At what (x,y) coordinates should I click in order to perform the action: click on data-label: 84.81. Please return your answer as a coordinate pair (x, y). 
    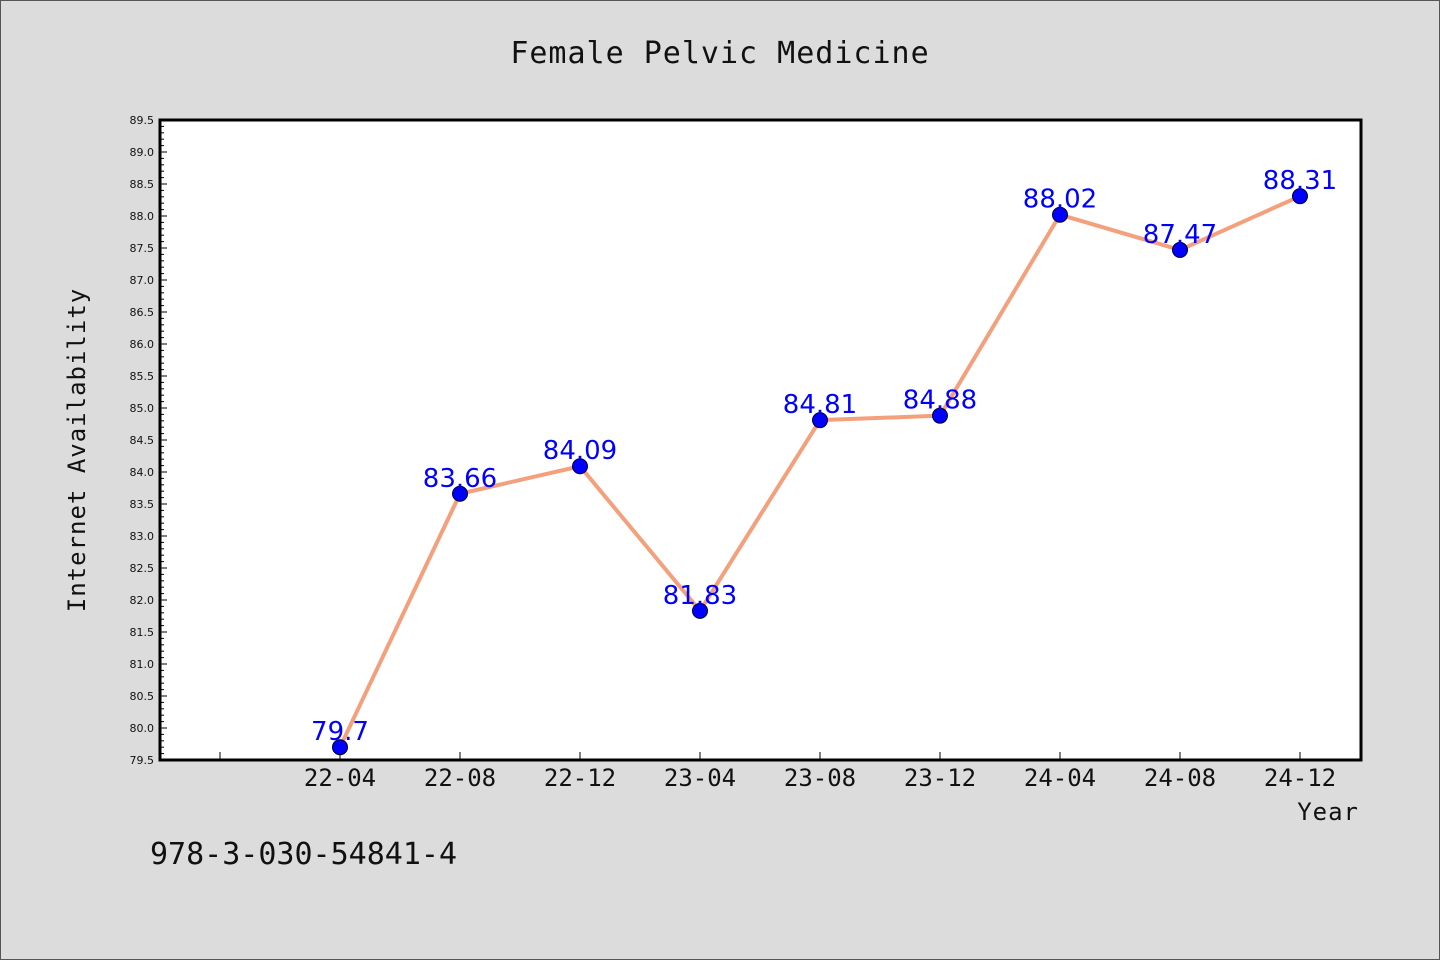
    Looking at the image, I should click on (820, 405).